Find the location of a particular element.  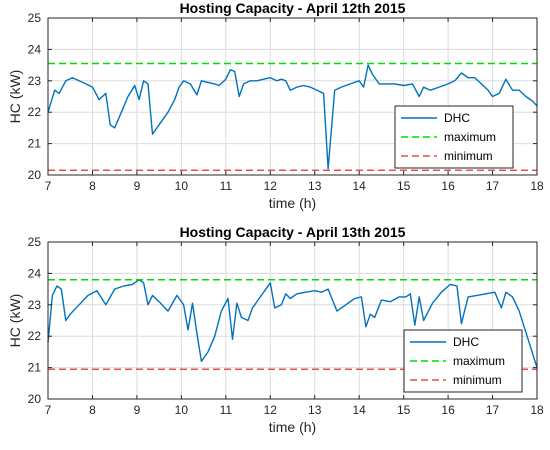

chart-title: Hosting Capacity - April 12th 2015 is located at coordinates (293, 8).